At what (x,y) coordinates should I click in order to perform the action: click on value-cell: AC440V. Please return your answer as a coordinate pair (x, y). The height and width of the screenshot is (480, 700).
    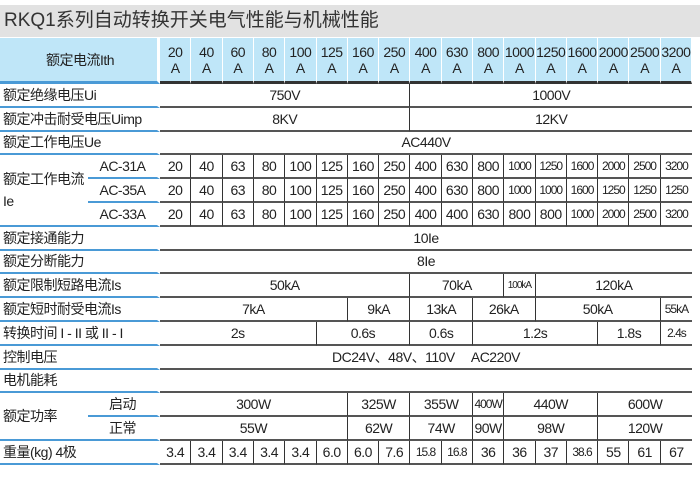
    Looking at the image, I should click on (426, 144).